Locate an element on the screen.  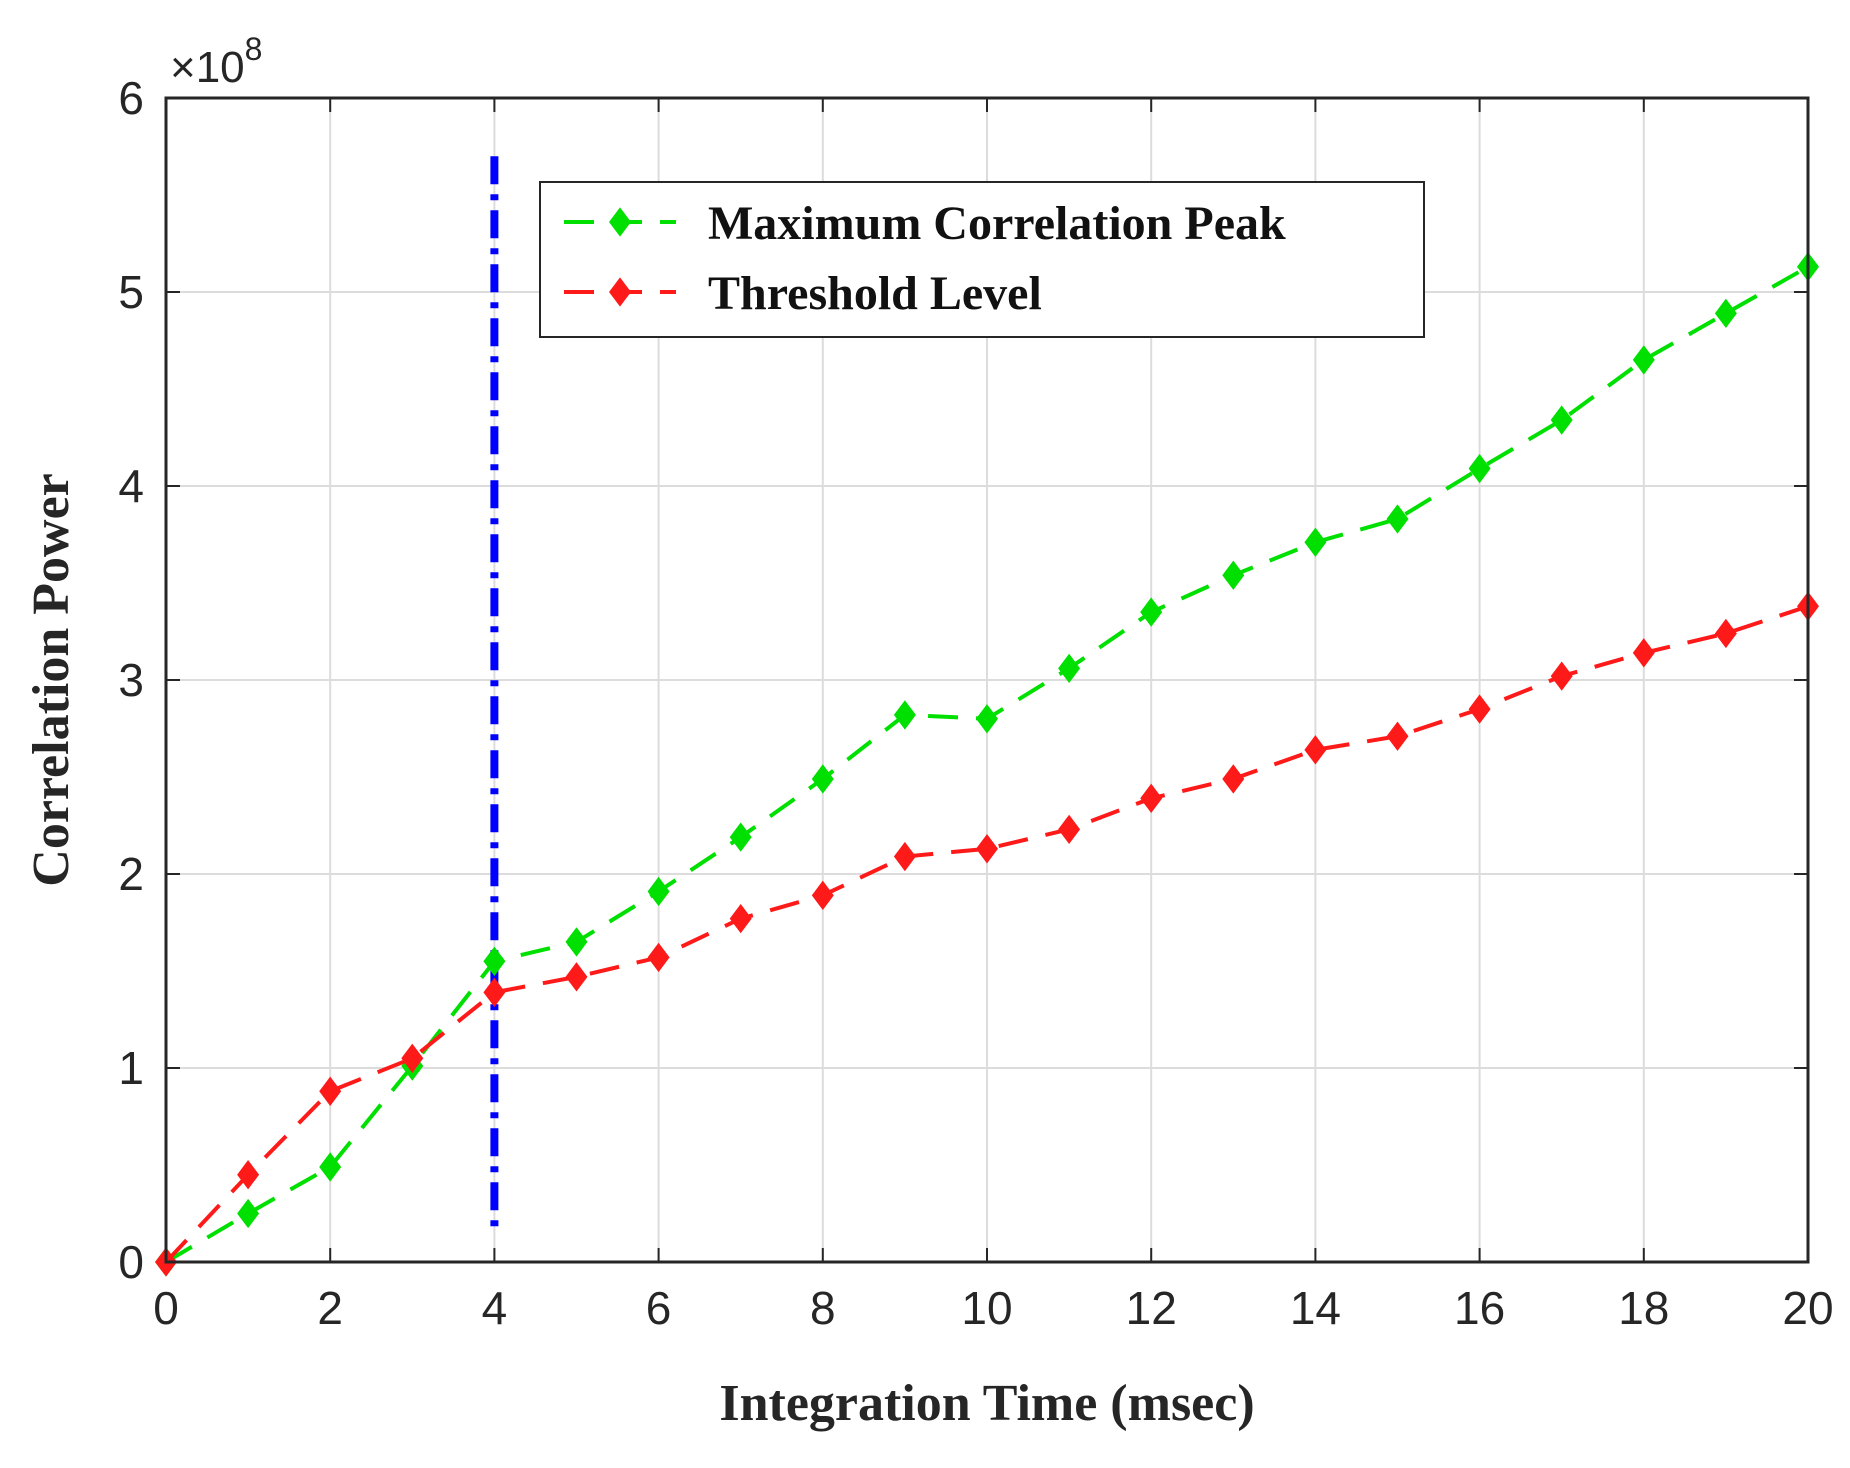
x-tick-label: 0 is located at coordinates (166, 1308).